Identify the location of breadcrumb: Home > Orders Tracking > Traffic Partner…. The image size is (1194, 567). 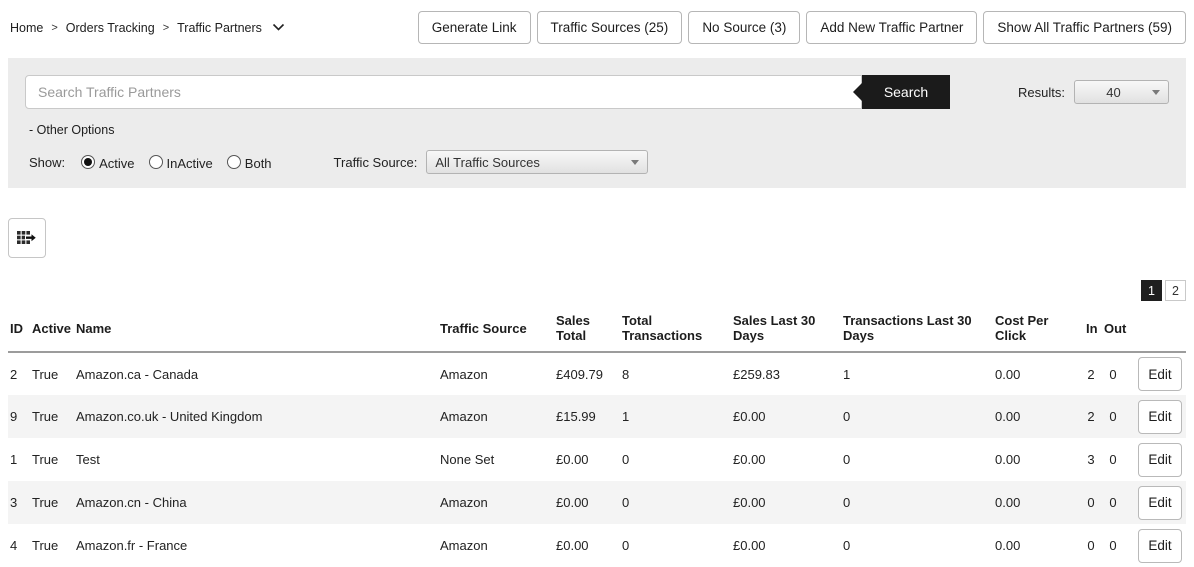
(146, 28).